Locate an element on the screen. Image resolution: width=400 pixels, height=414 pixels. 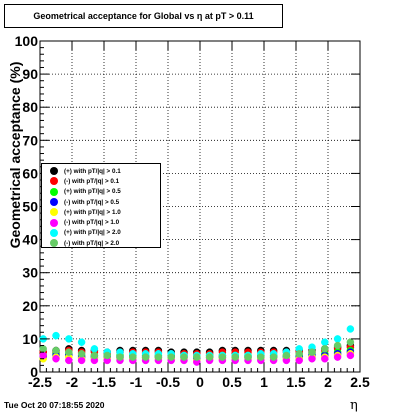
y-tick-label: 50 is located at coordinates (30, 207).